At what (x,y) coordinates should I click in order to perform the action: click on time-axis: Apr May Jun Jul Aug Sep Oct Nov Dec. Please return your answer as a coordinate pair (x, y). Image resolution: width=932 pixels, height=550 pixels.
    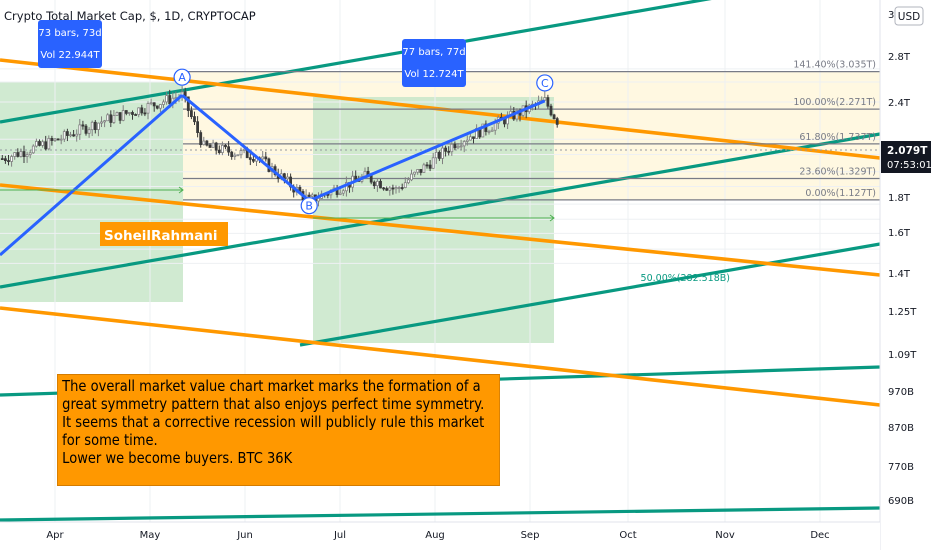
    Looking at the image, I should click on (440, 535).